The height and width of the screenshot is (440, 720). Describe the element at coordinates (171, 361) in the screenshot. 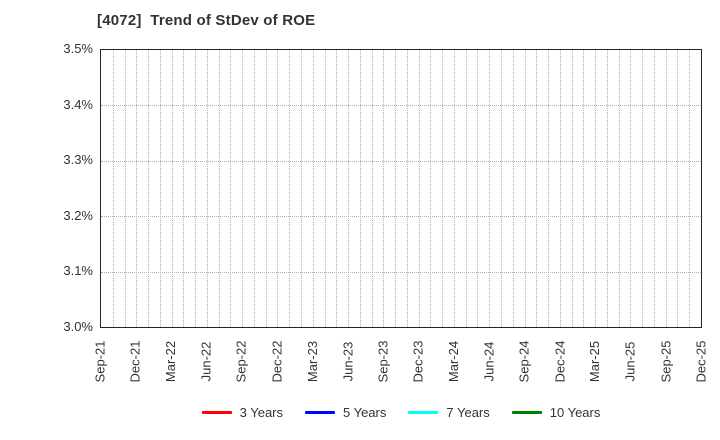

I see `x-tick-label-text: Mar-22` at that location.